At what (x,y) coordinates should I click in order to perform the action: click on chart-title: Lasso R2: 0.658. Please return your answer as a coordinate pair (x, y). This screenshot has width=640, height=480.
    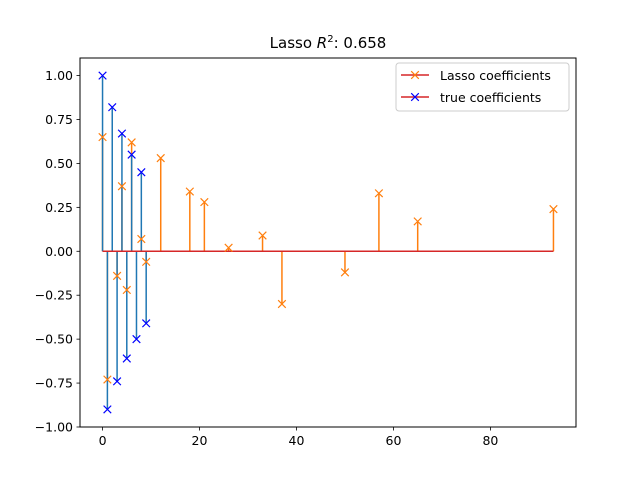
    Looking at the image, I should click on (328, 43).